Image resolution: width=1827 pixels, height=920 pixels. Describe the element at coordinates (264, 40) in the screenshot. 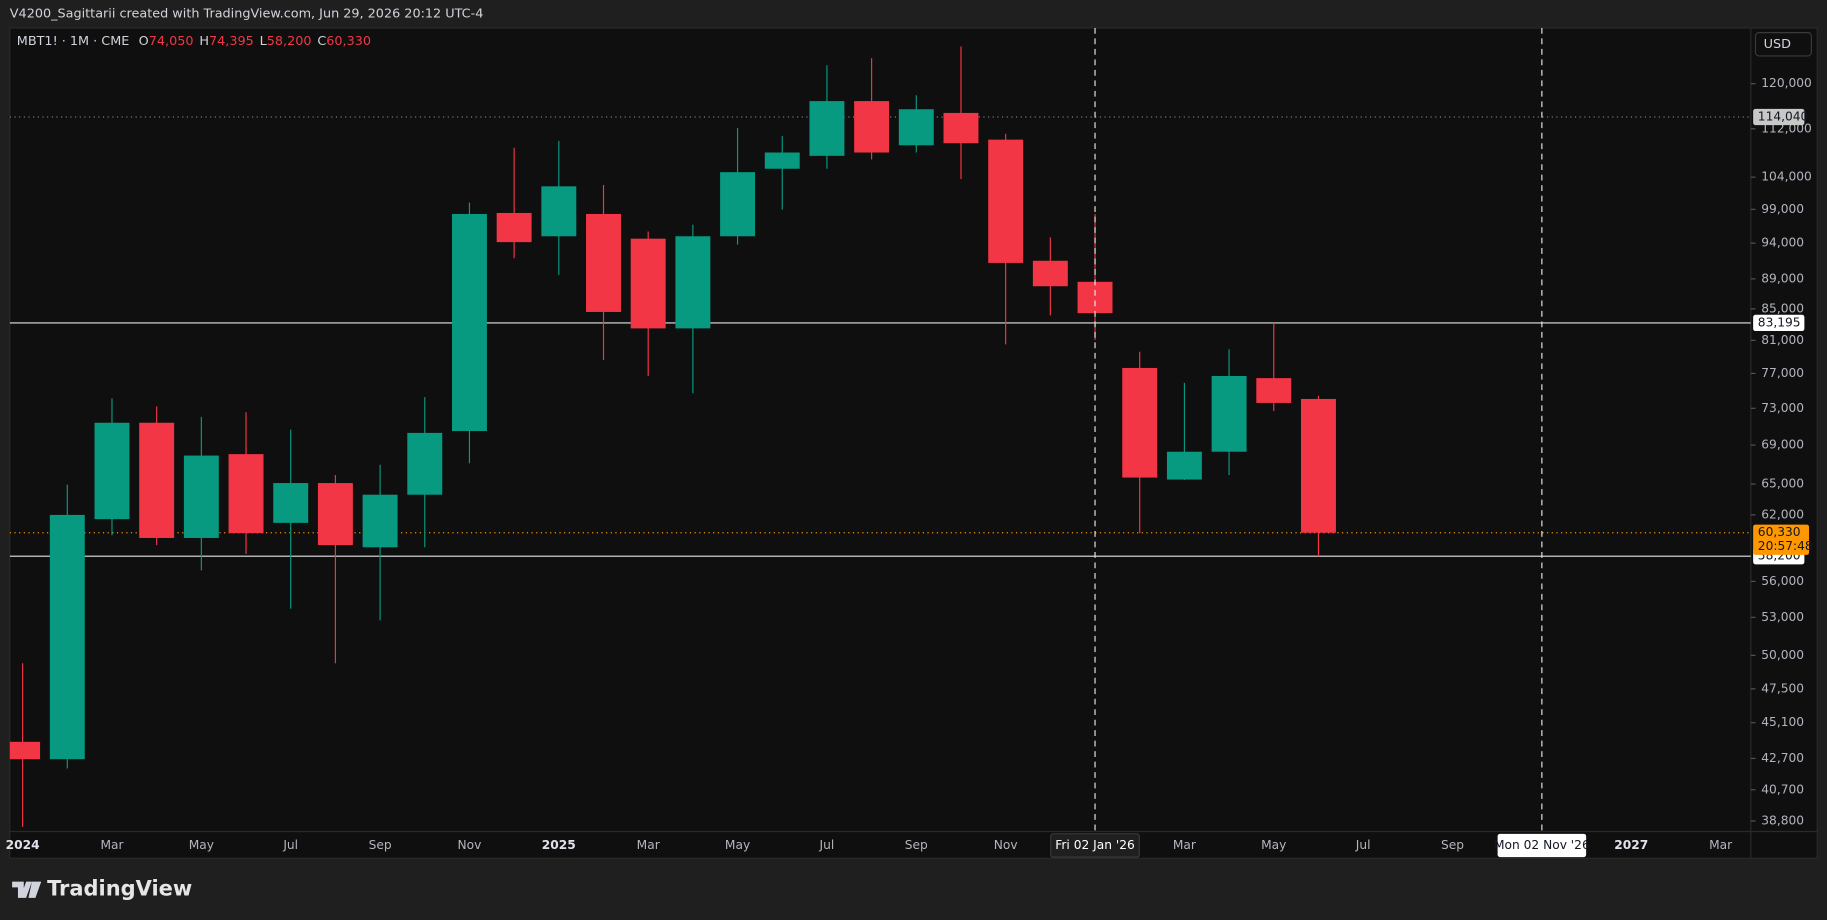

I see `legend-key: L` at that location.